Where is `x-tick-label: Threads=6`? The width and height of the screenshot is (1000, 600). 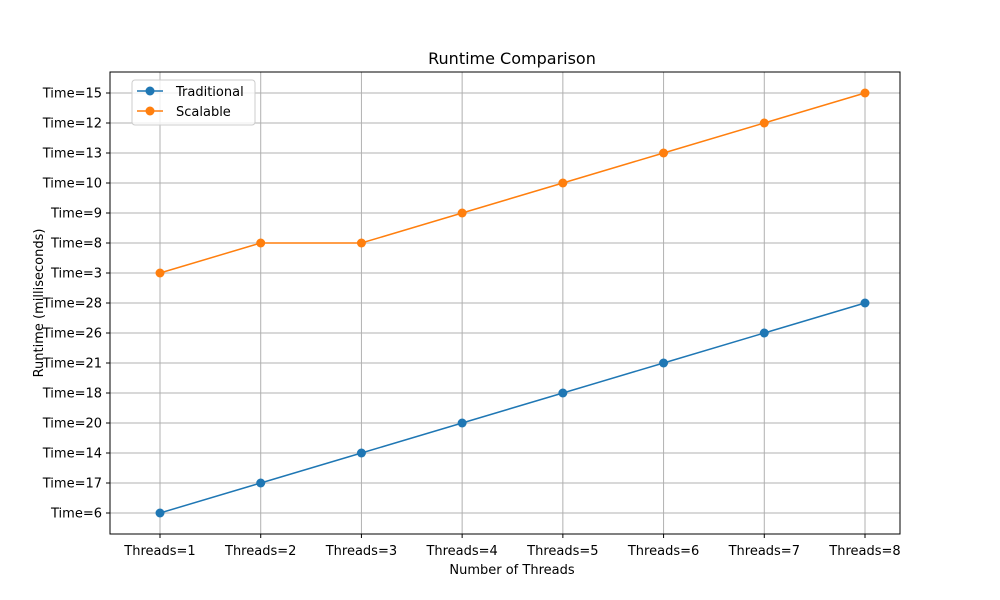 x-tick-label: Threads=6 is located at coordinates (663, 551).